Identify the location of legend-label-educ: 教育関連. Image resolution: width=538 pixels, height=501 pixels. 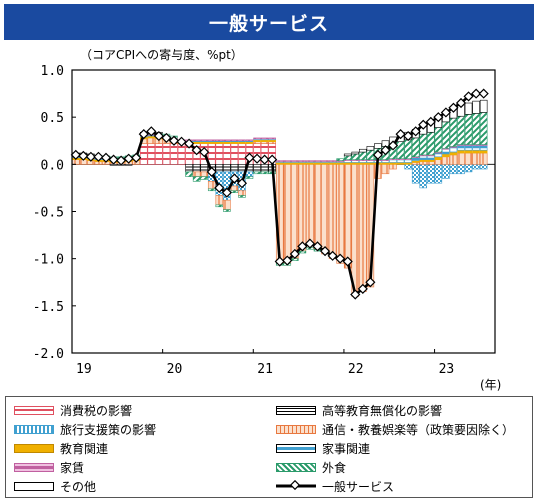
(84, 448).